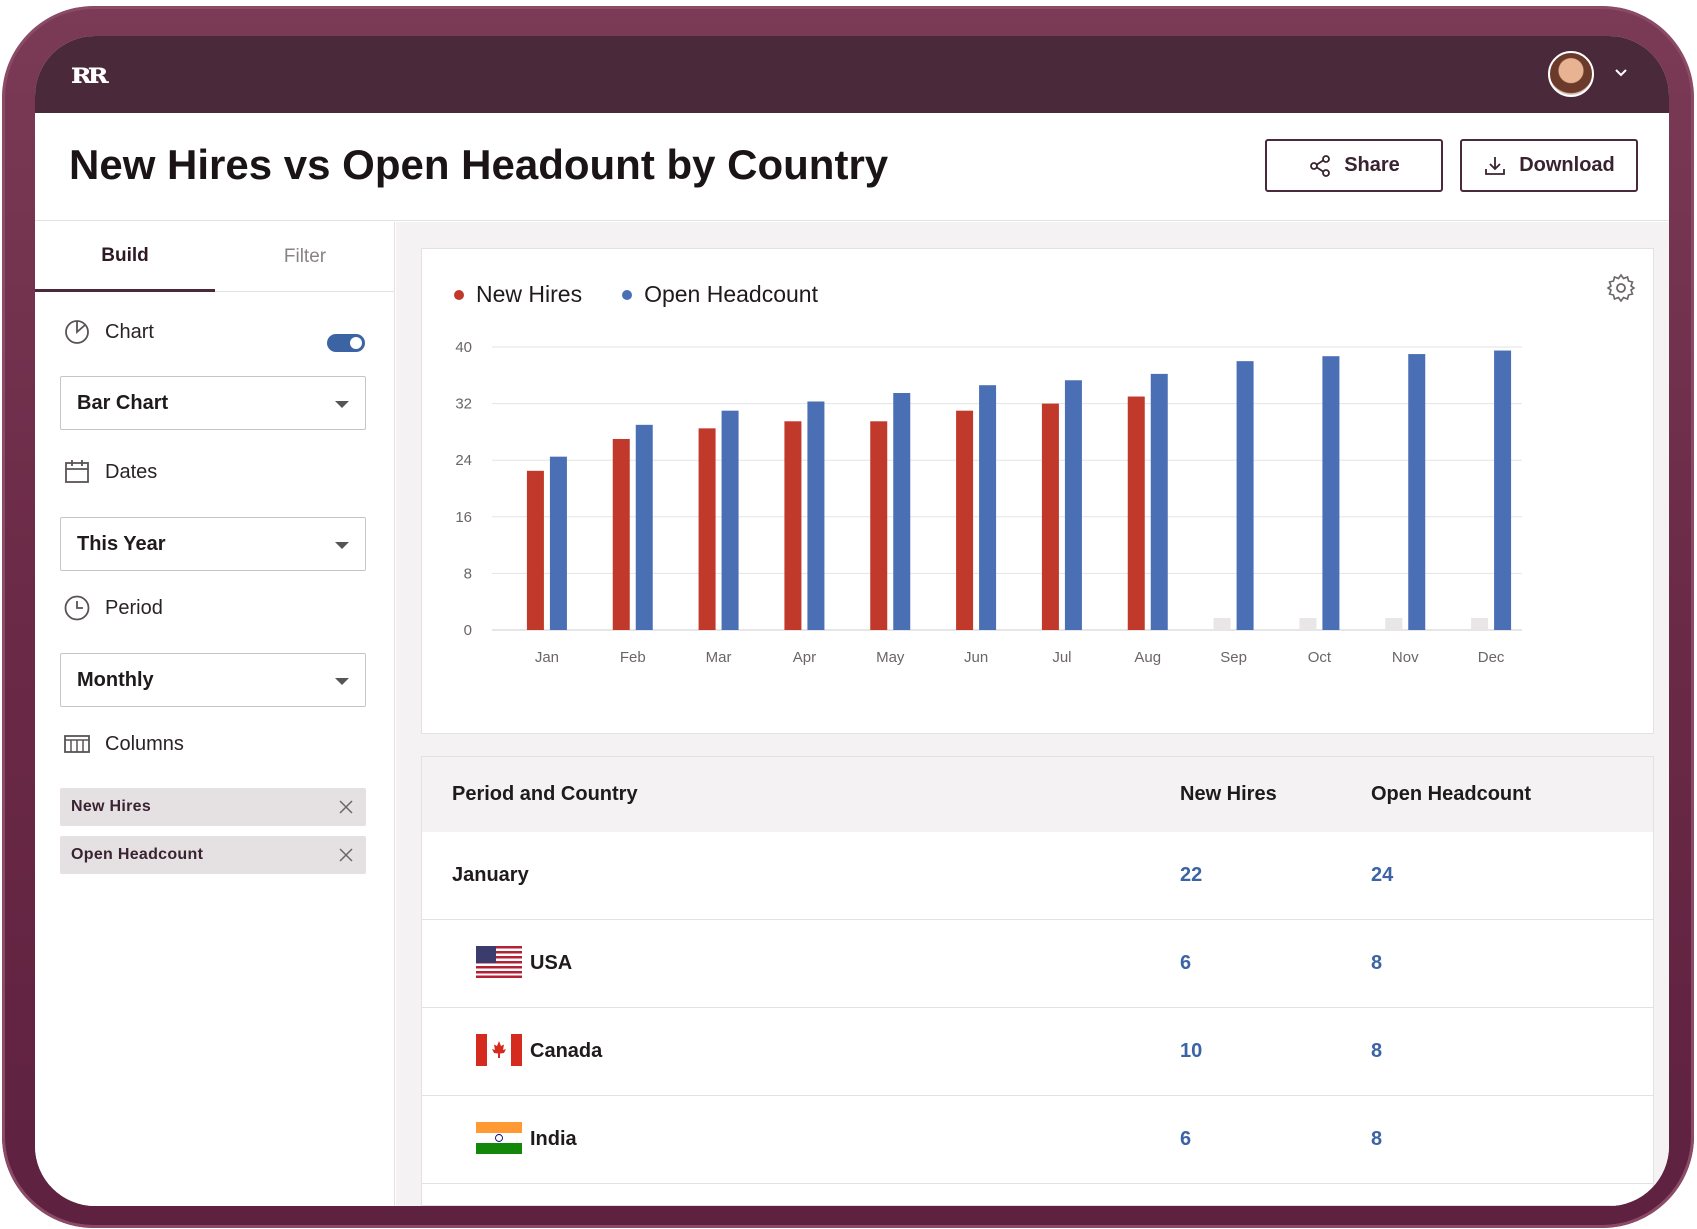 Image resolution: width=1697 pixels, height=1229 pixels. I want to click on chip-label: Open Headcount, so click(137, 854).